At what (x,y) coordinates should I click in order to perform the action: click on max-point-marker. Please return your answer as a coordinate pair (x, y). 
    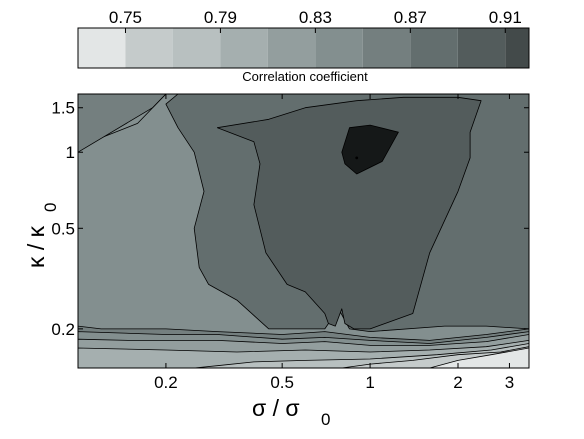
    Looking at the image, I should click on (357, 158).